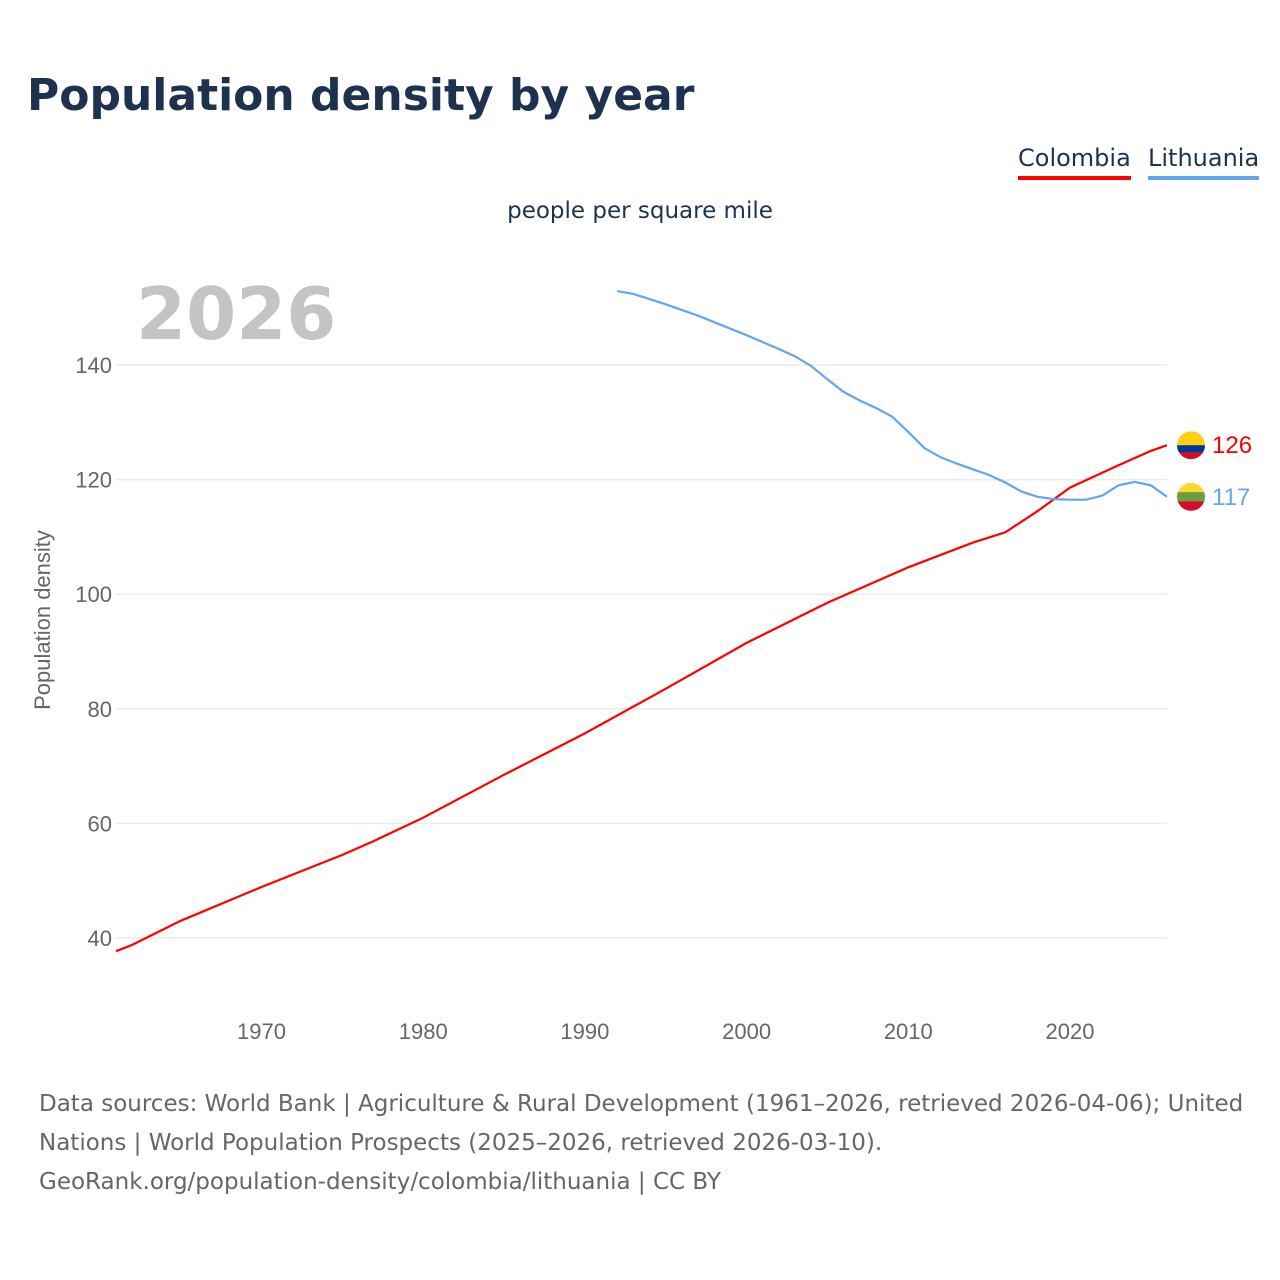 The width and height of the screenshot is (1280, 1280). I want to click on y-tick-label: 120, so click(93, 480).